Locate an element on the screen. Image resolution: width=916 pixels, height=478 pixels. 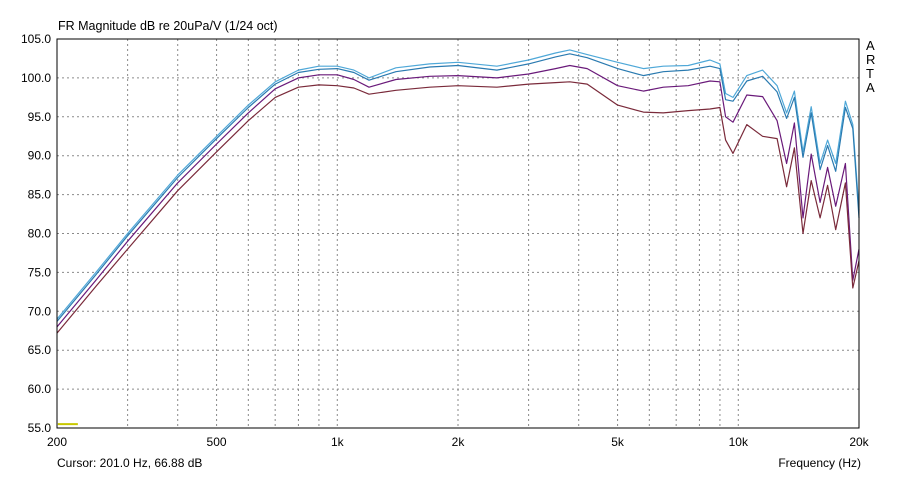
y-tick-label: 55.0 is located at coordinates (40, 428).